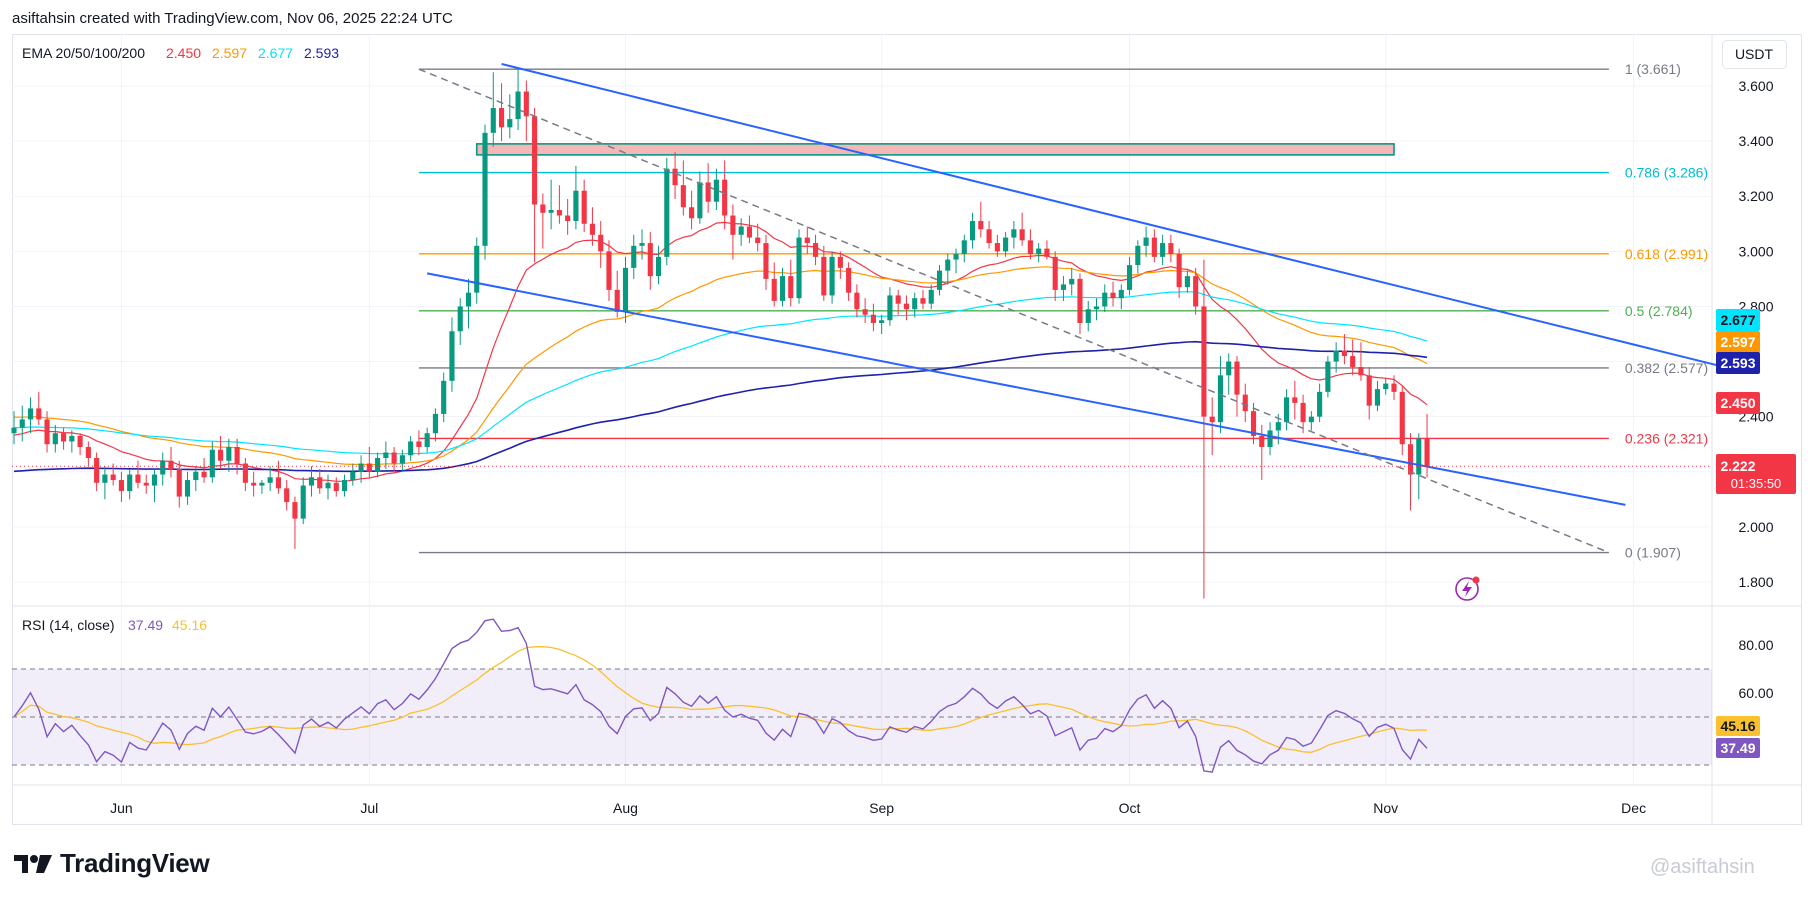  I want to click on rsi-ma-legend-value: 45.16, so click(189, 625).